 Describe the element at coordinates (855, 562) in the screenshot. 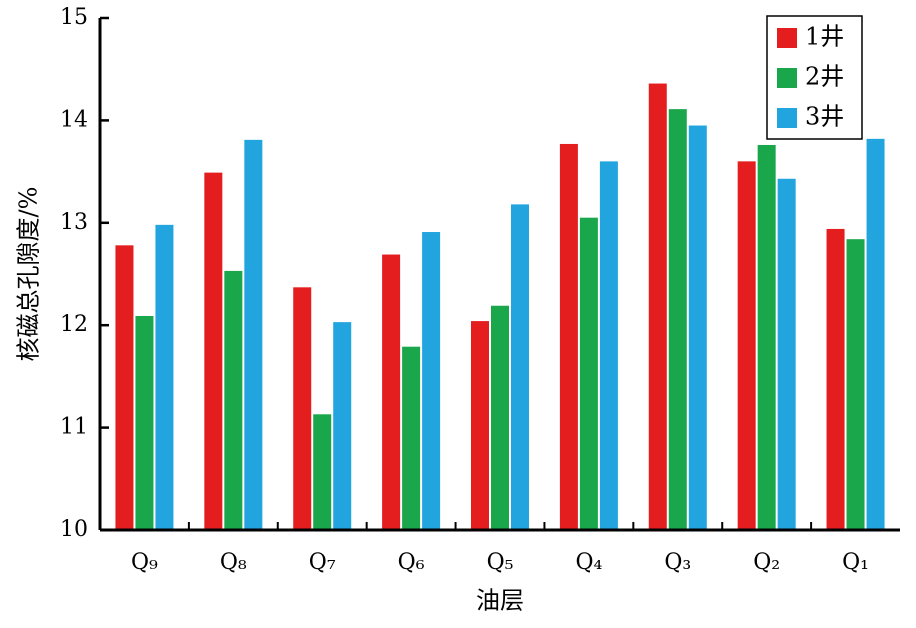

I see `x-tick-label: Q₁` at that location.